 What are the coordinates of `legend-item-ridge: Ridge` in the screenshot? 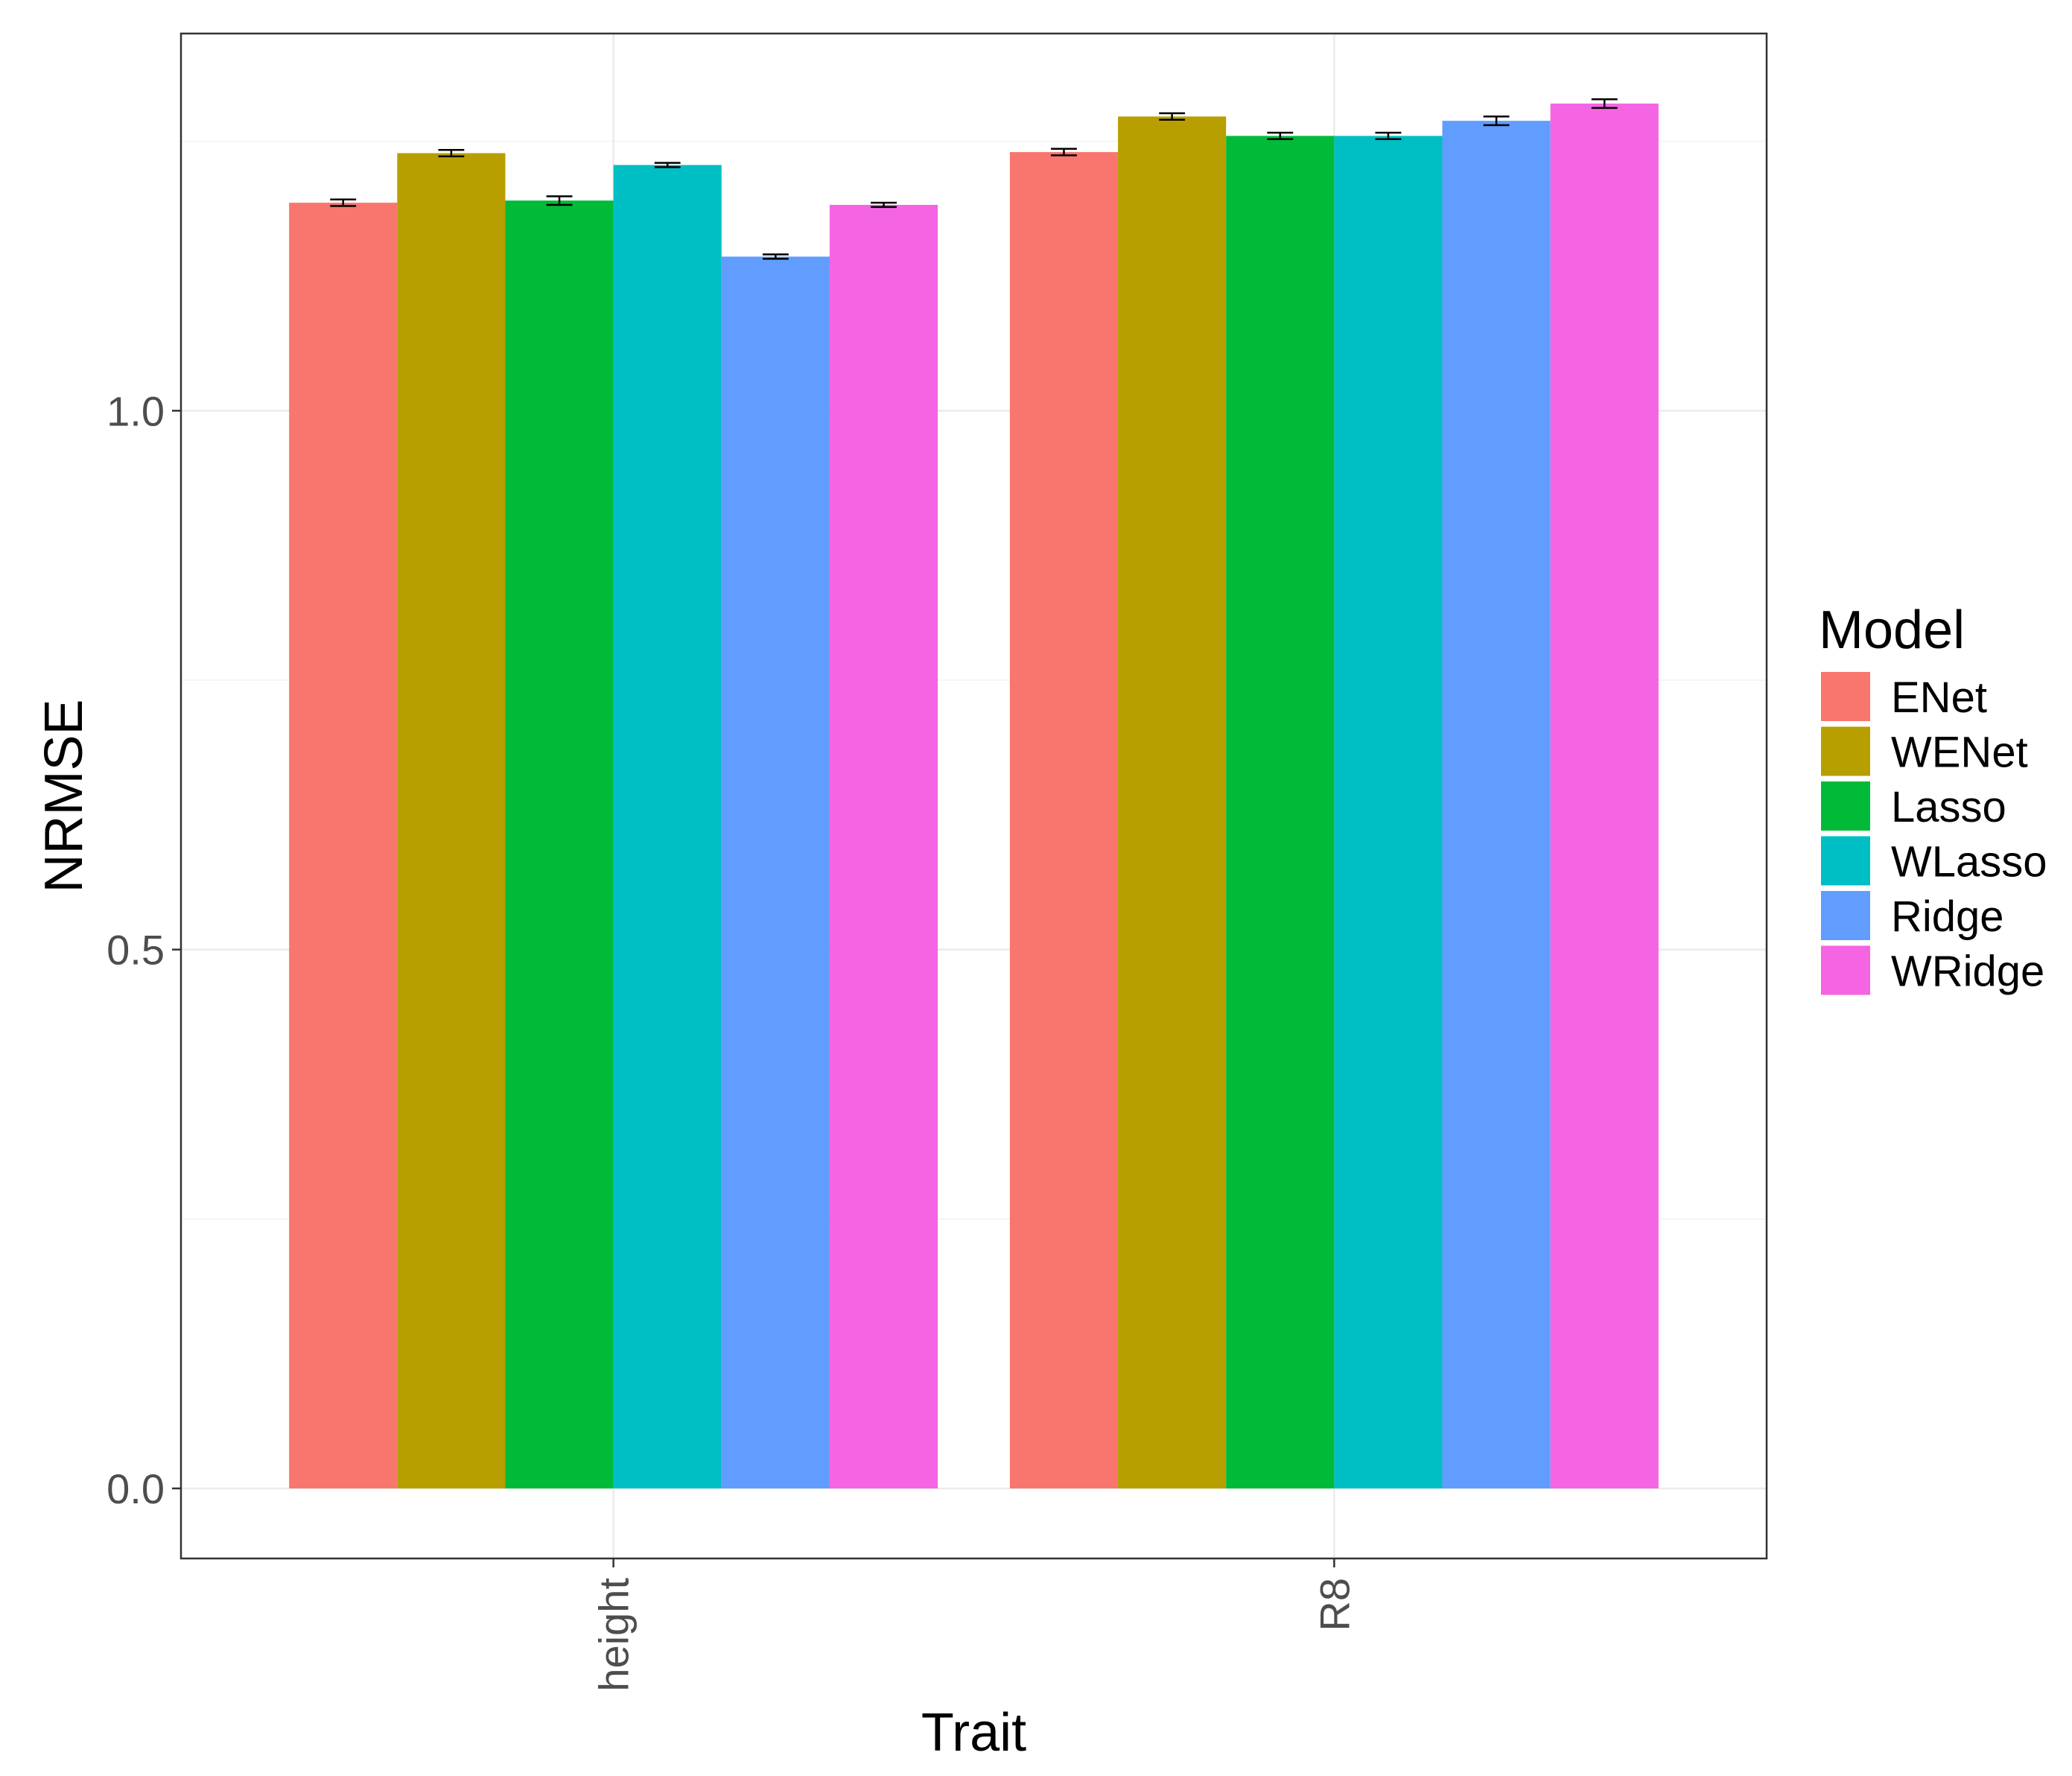 It's located at (1912, 916).